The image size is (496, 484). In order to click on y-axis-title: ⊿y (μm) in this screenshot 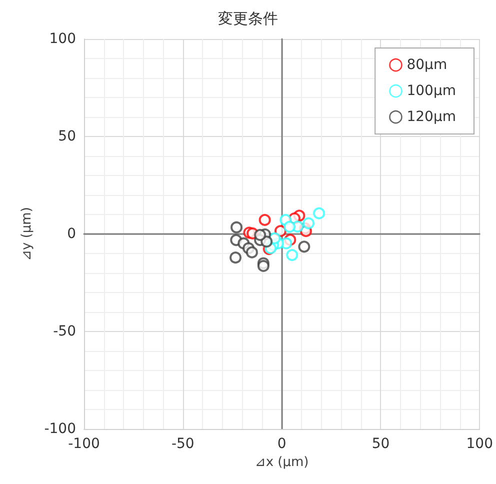, I will do `click(26, 234)`.